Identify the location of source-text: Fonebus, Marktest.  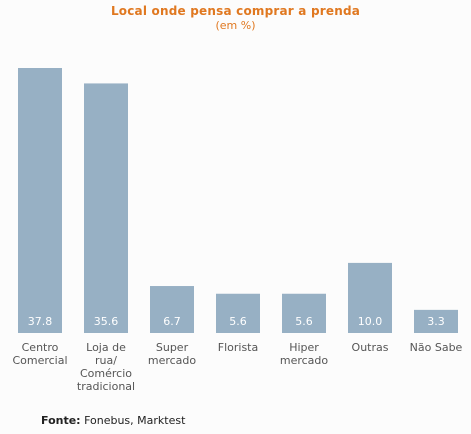
(135, 420).